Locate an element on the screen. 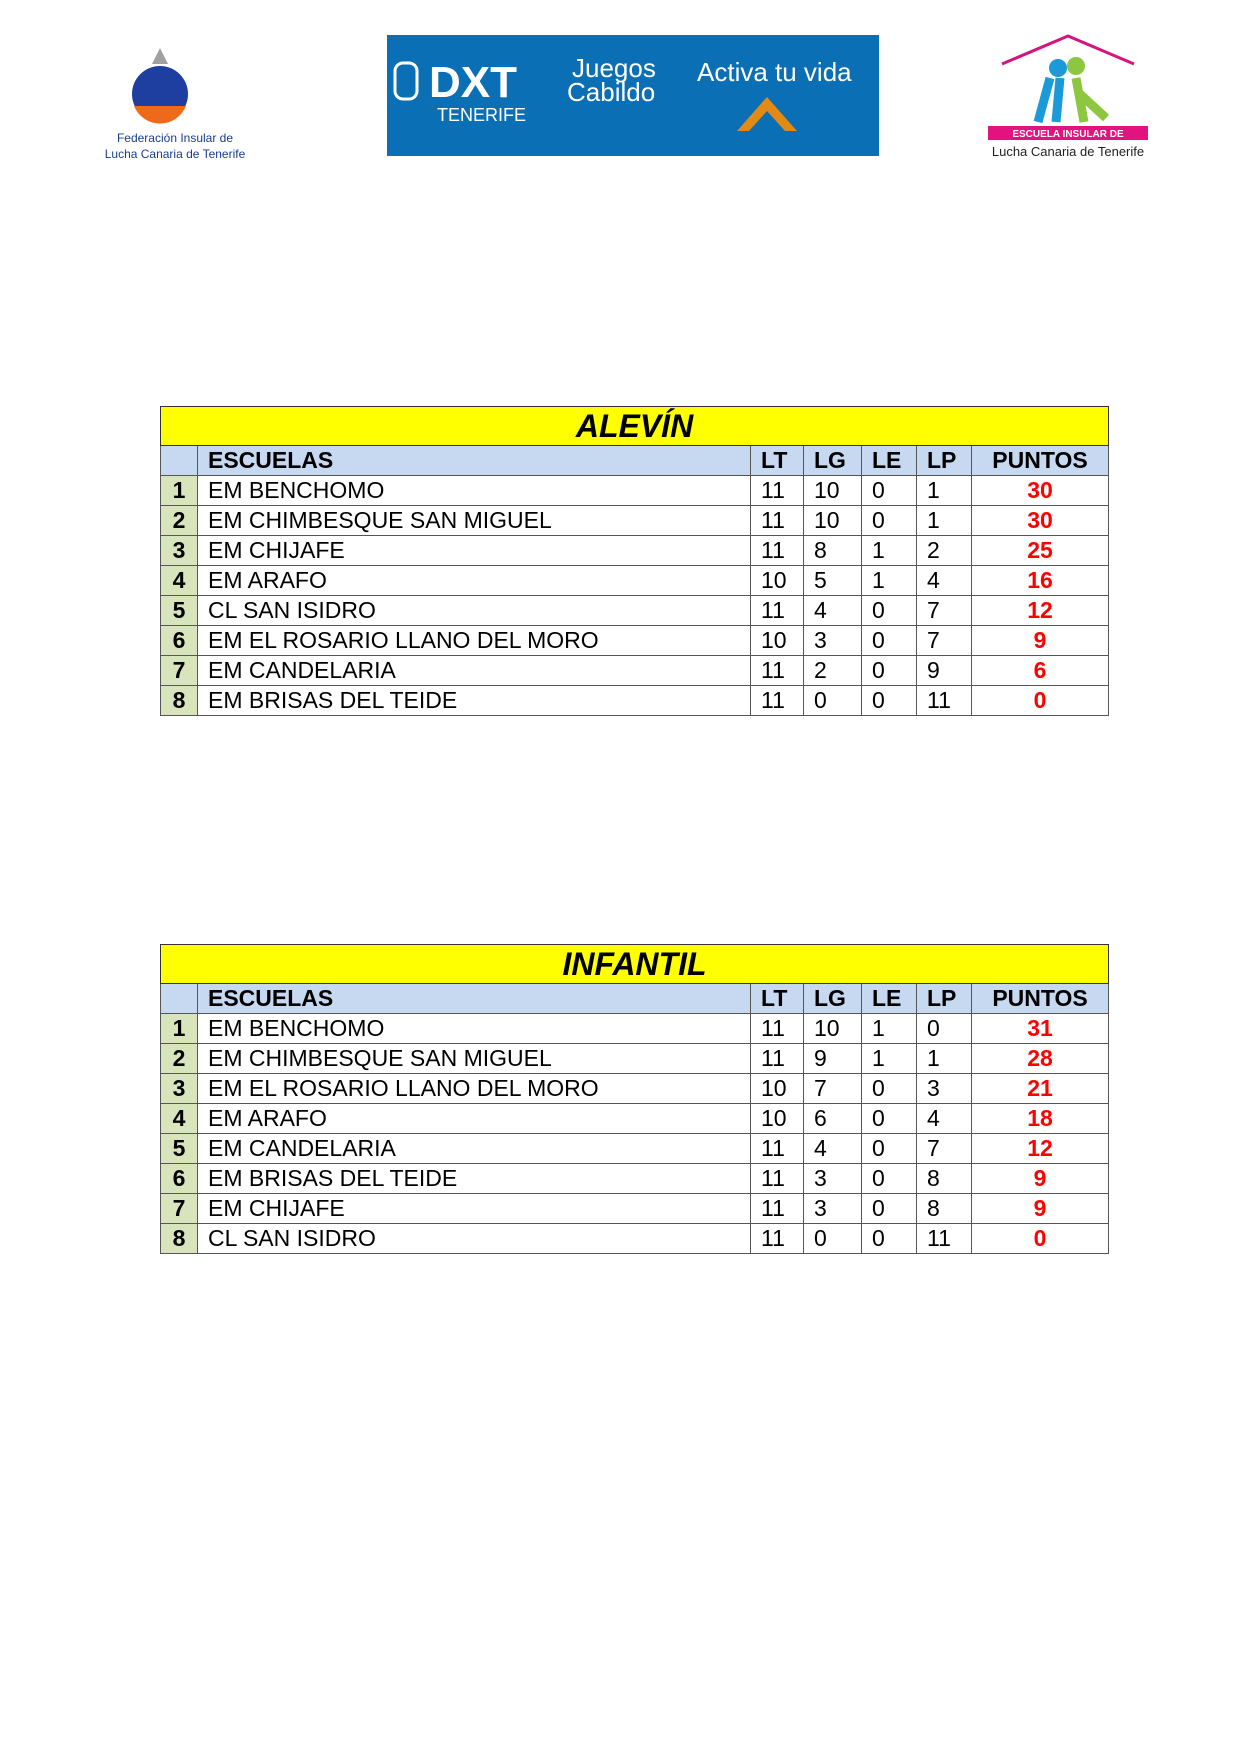  cell-lg: 3 is located at coordinates (832, 640).